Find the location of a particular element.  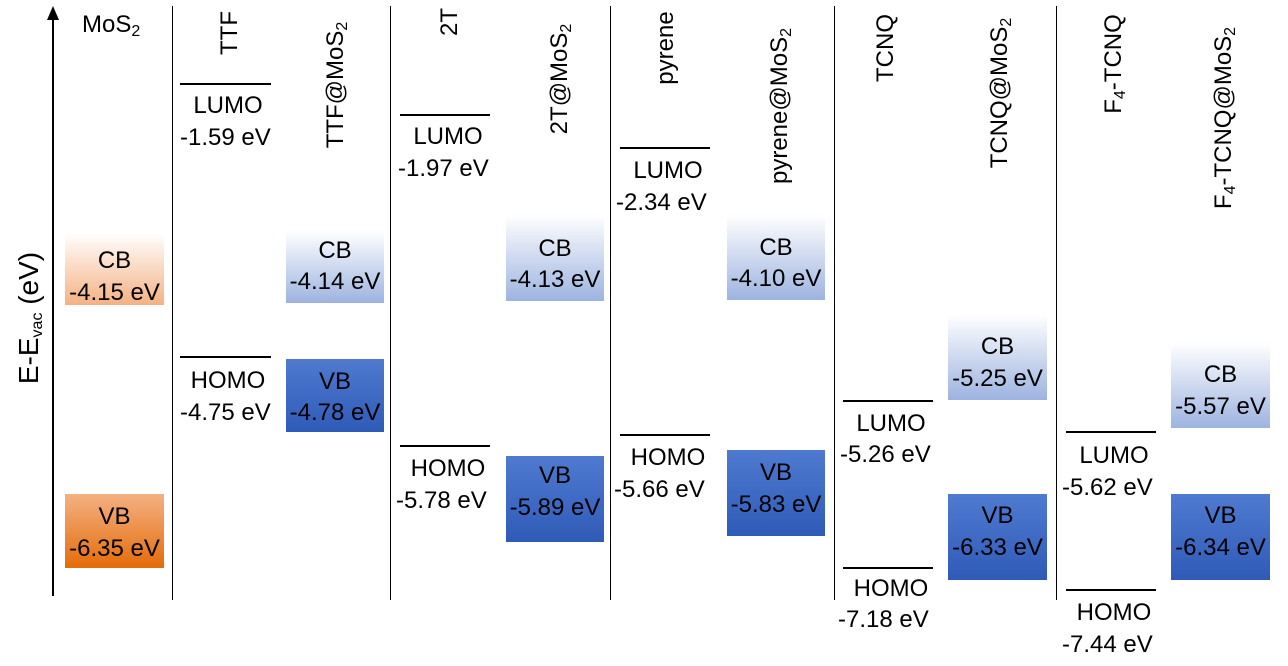

mos2-conduction-band: CB -4.15 eV is located at coordinates (114, 269).